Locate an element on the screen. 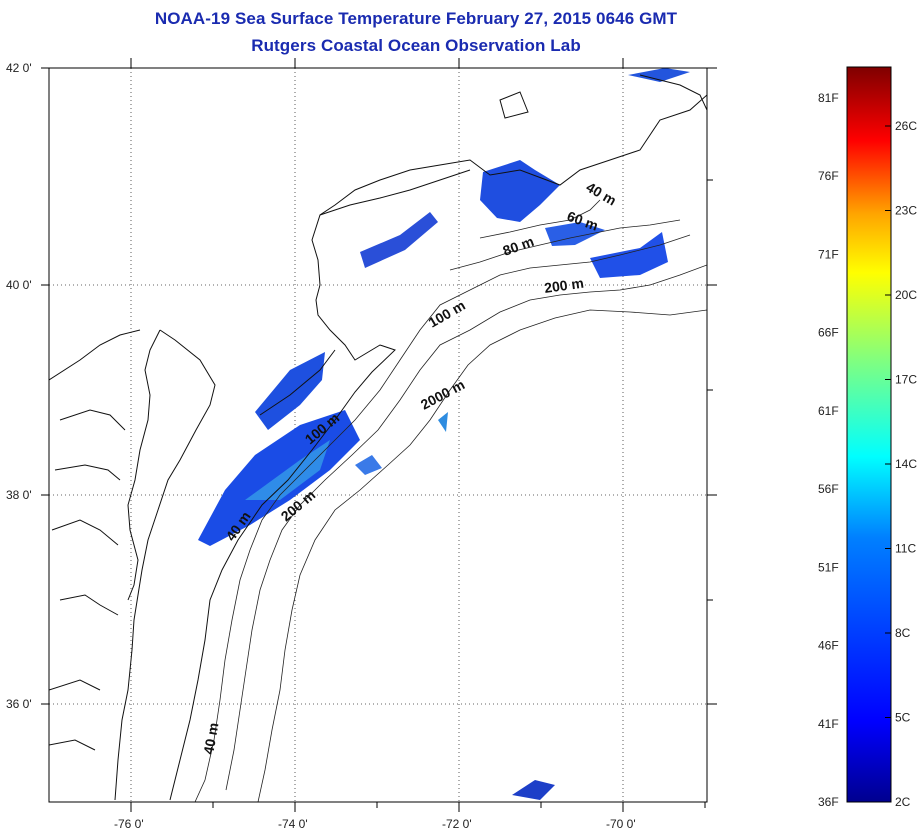  map-subtitle: Rutgers Coastal Ocean Observation Lab is located at coordinates (416, 45).